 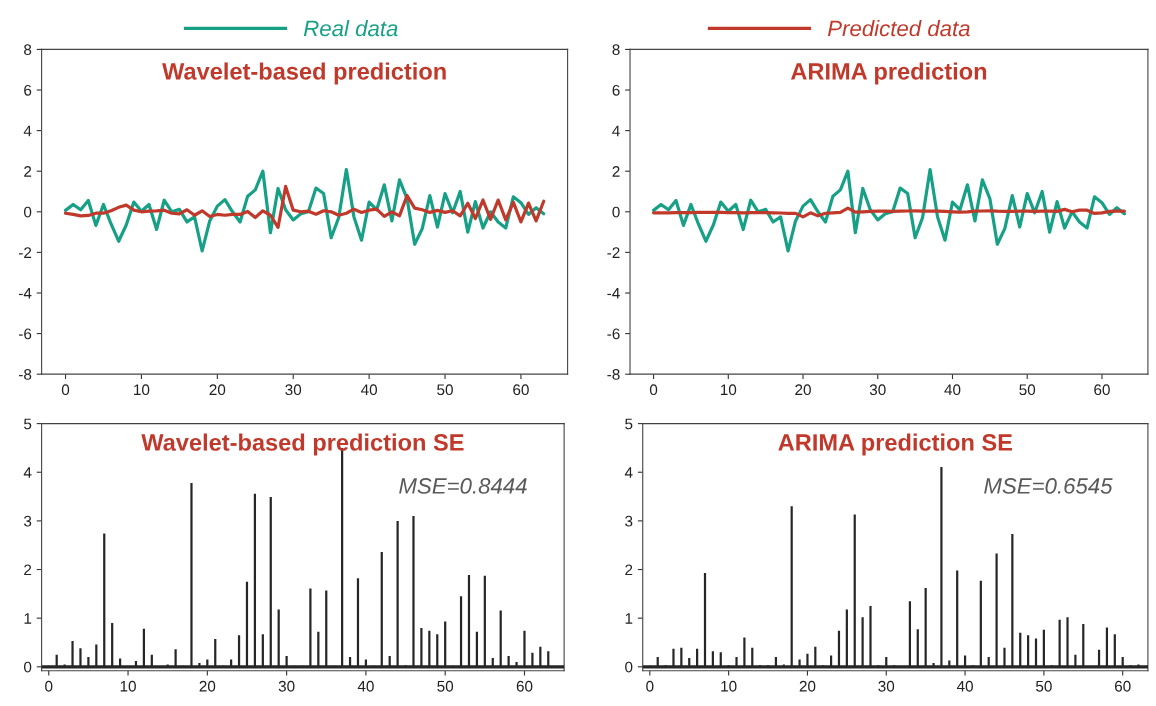 I want to click on text: ARIMA prediction, so click(x=888, y=73).